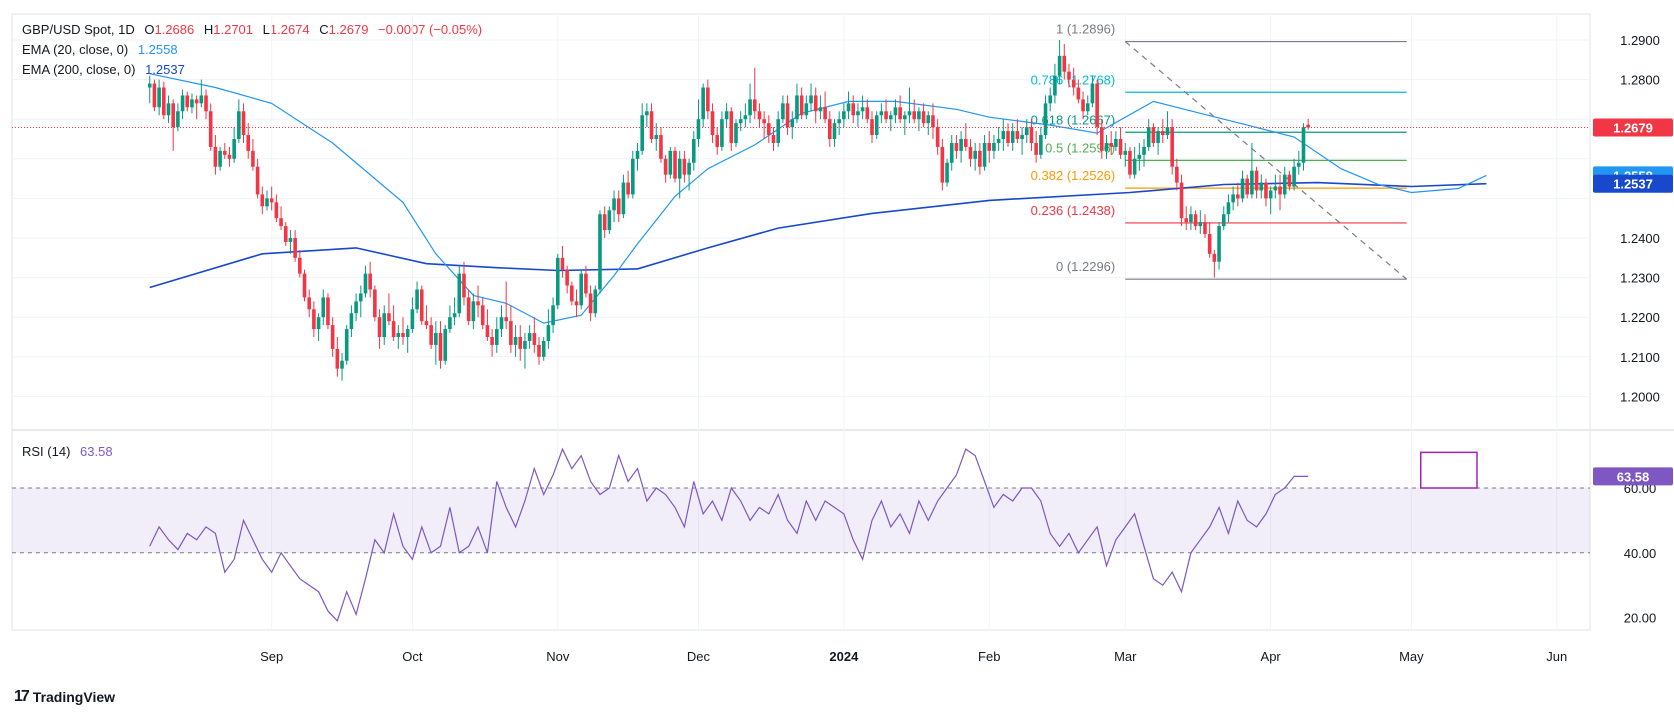 This screenshot has width=1674, height=718. What do you see at coordinates (1633, 127) in the screenshot?
I see `last-price-badge-bg` at bounding box center [1633, 127].